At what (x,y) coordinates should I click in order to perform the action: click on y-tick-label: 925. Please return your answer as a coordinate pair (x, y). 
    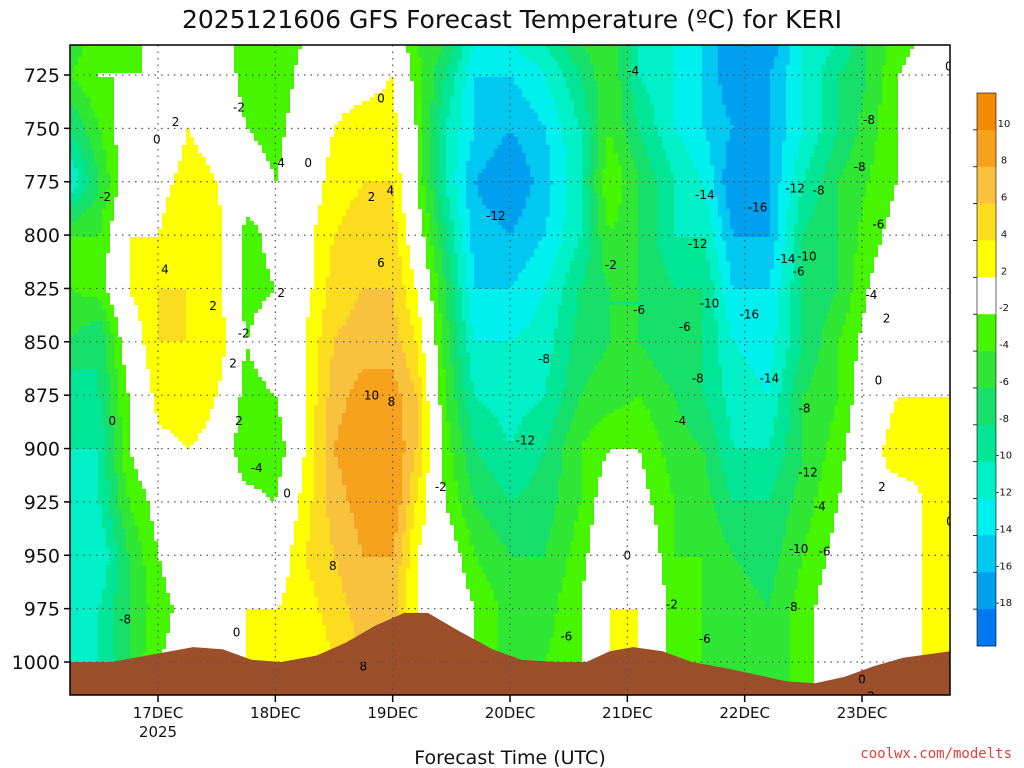
    Looking at the image, I should click on (42, 503).